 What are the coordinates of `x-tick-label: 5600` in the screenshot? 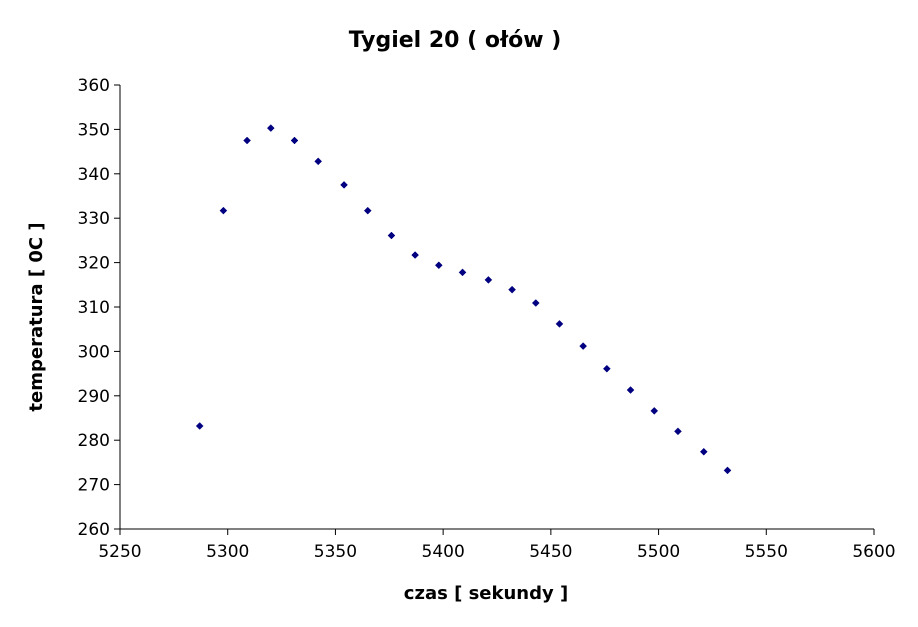 It's located at (873, 552).